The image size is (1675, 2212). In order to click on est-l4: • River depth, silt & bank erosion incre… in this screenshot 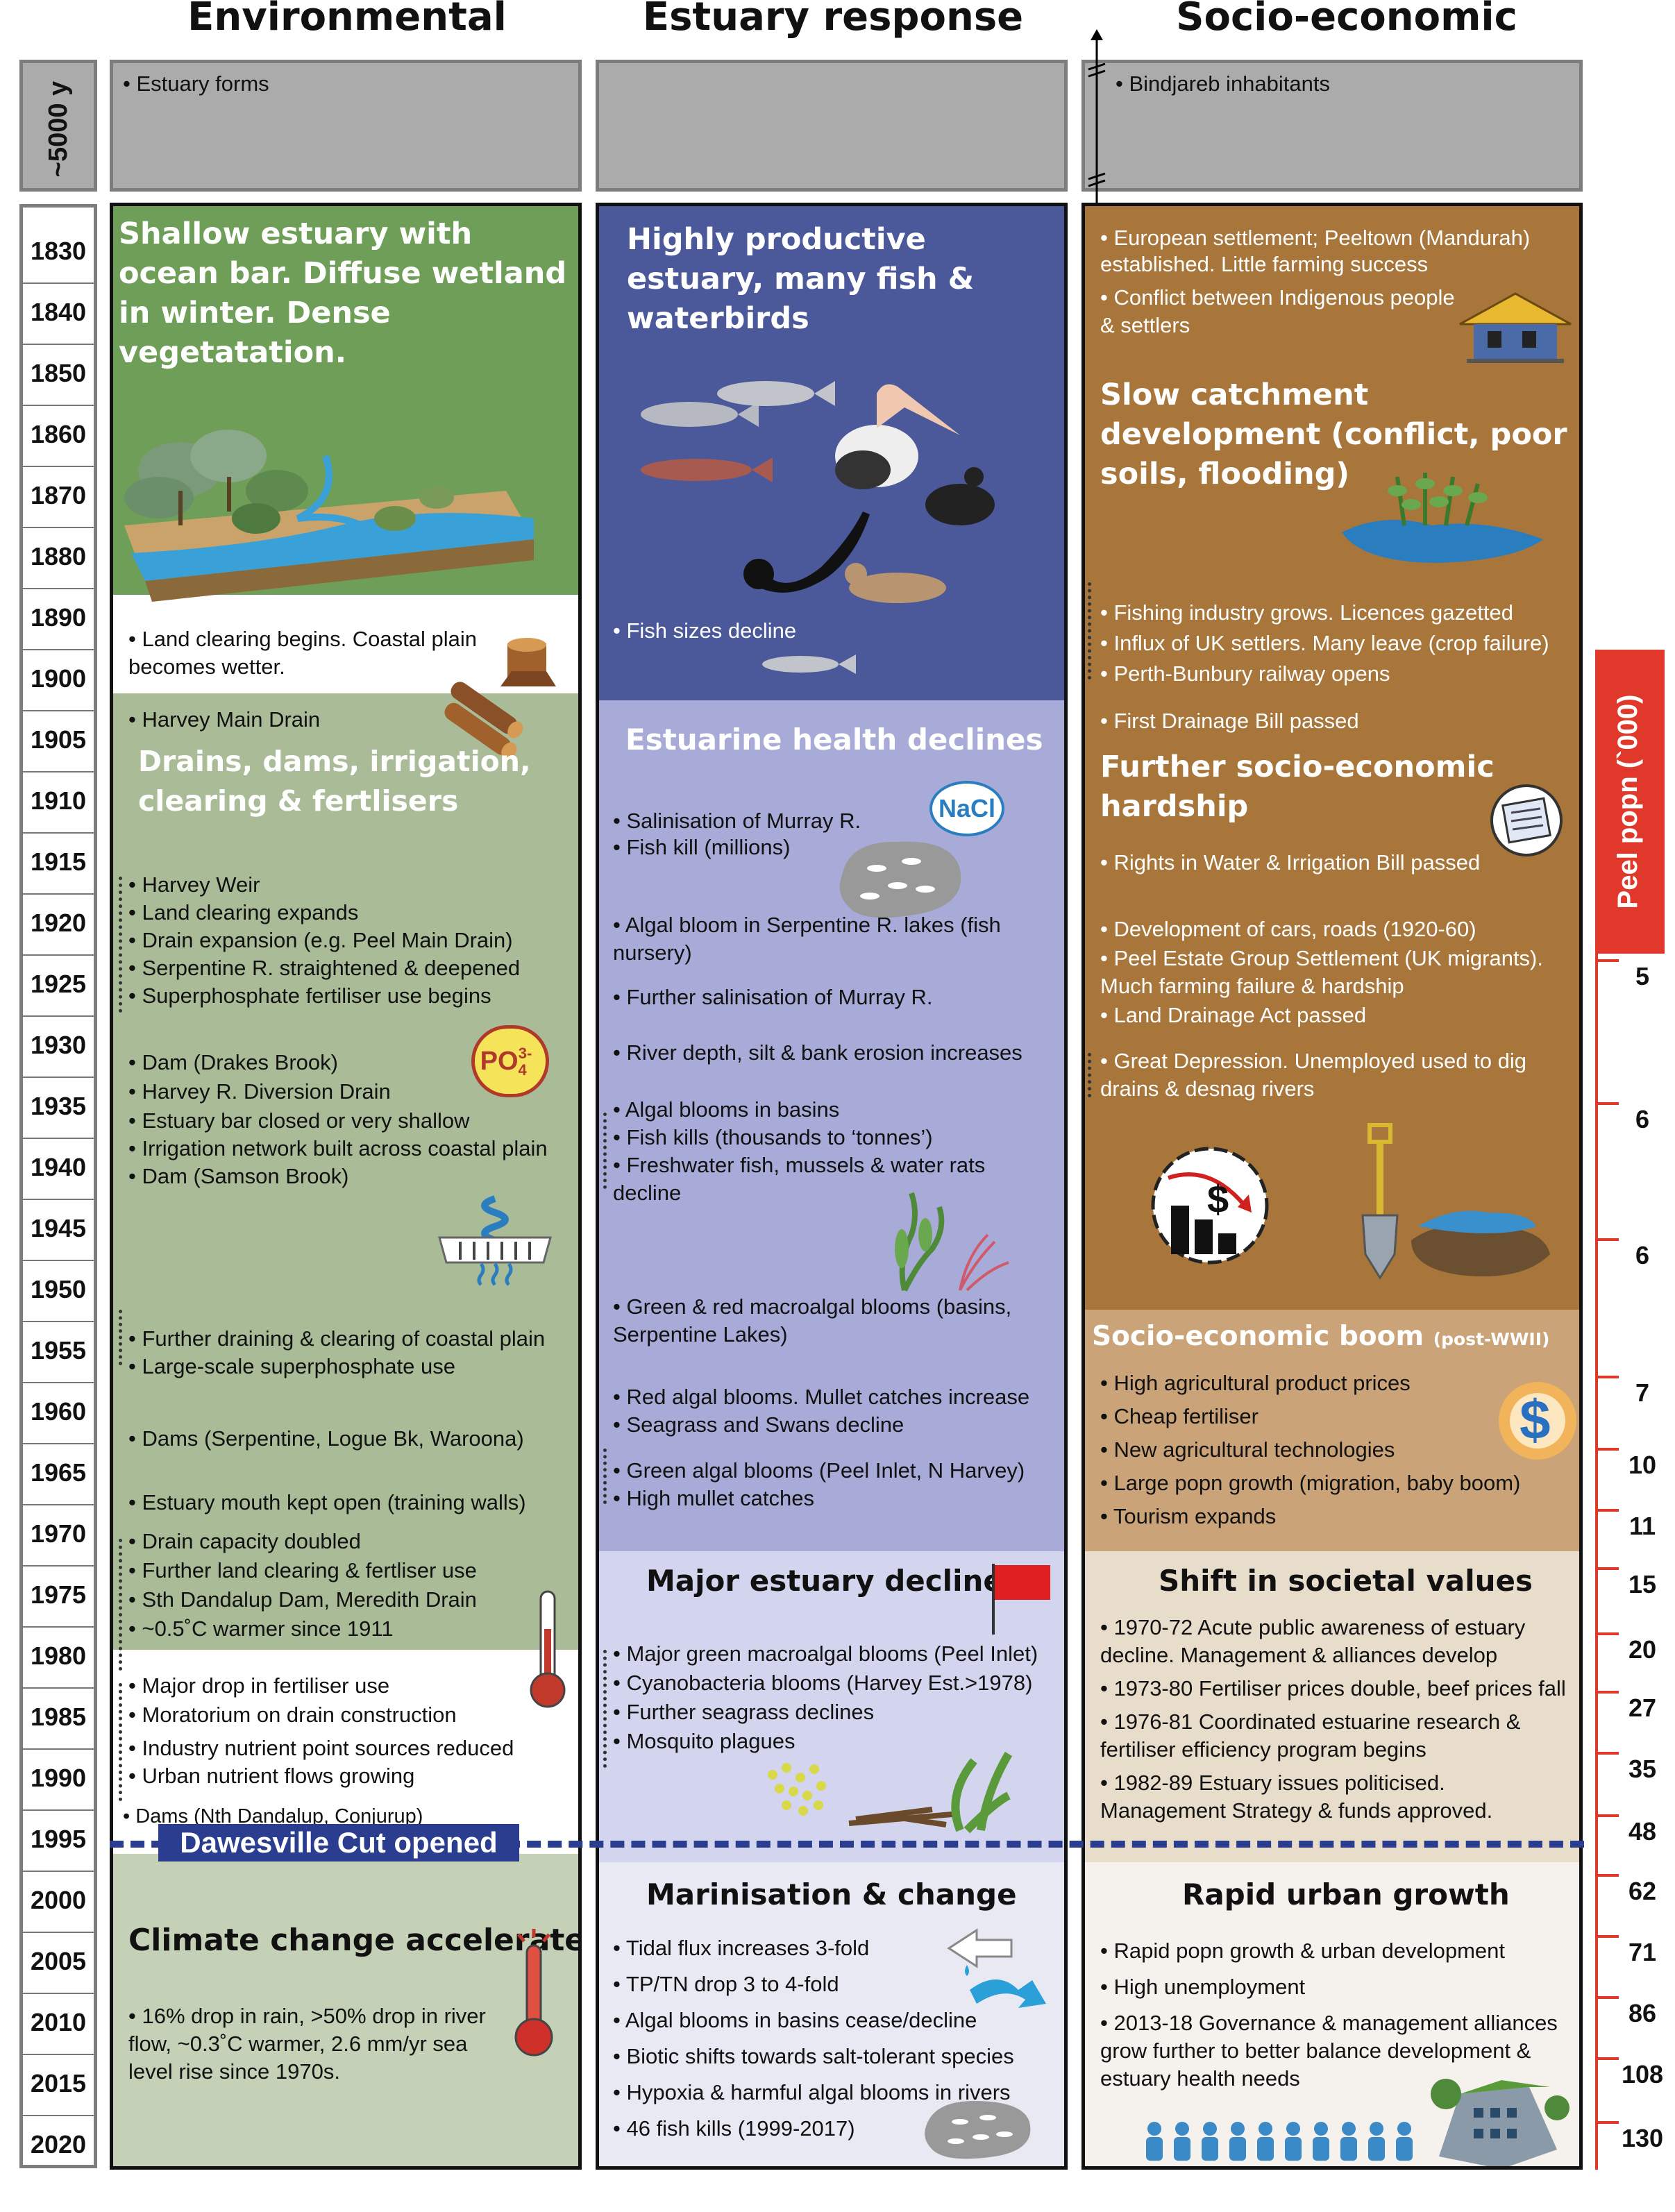, I will do `click(817, 1053)`.